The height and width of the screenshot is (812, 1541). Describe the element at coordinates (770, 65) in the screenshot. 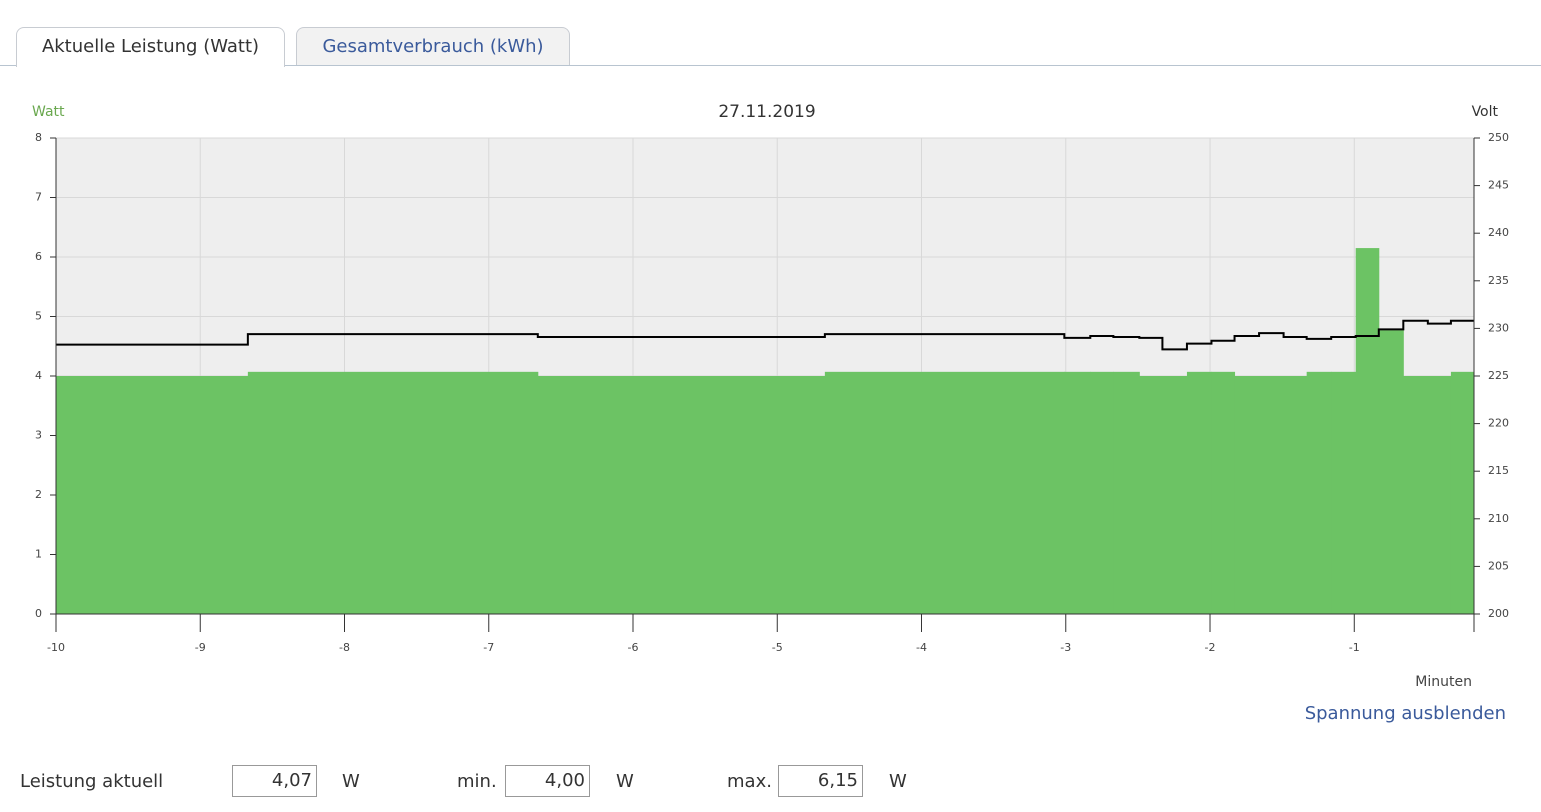

I see `tab-divider` at that location.